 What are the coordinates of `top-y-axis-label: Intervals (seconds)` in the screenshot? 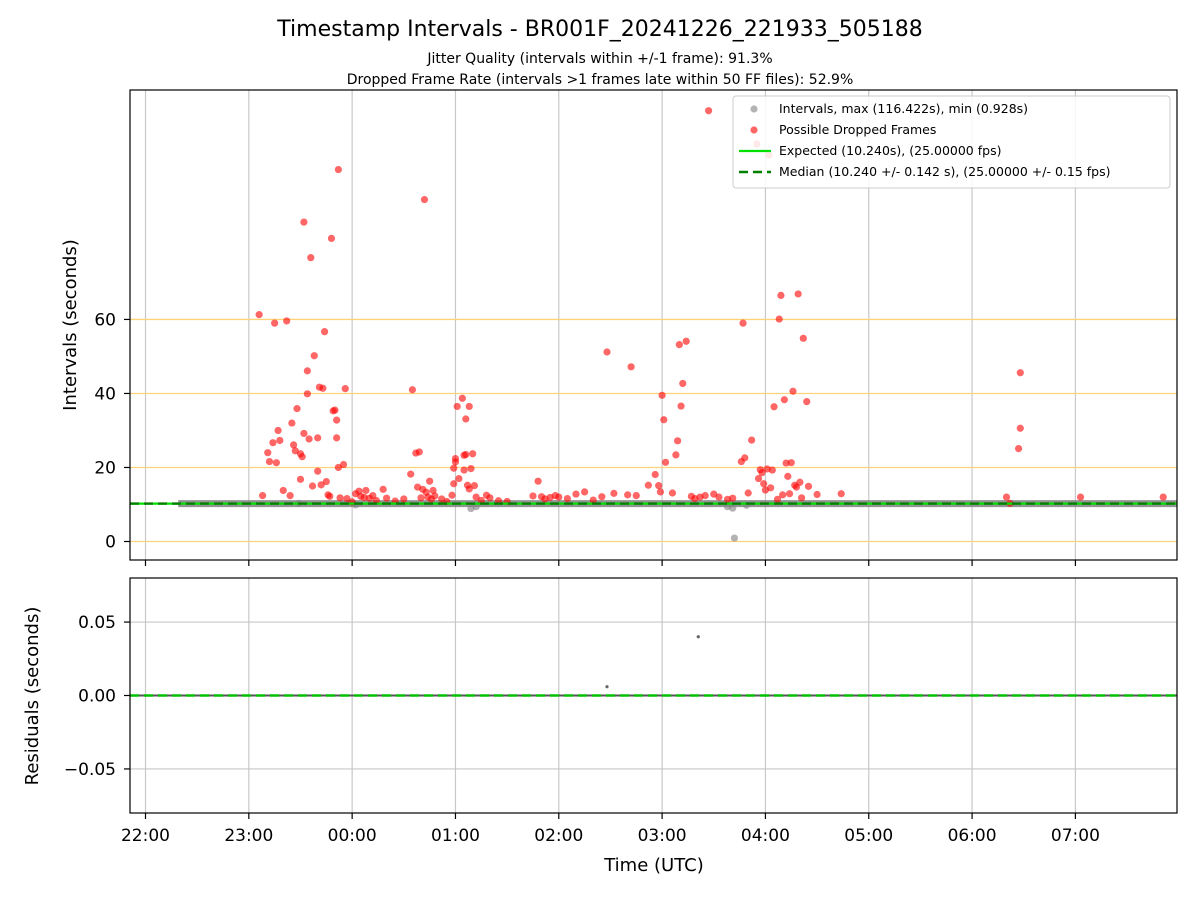 It's located at (70, 325).